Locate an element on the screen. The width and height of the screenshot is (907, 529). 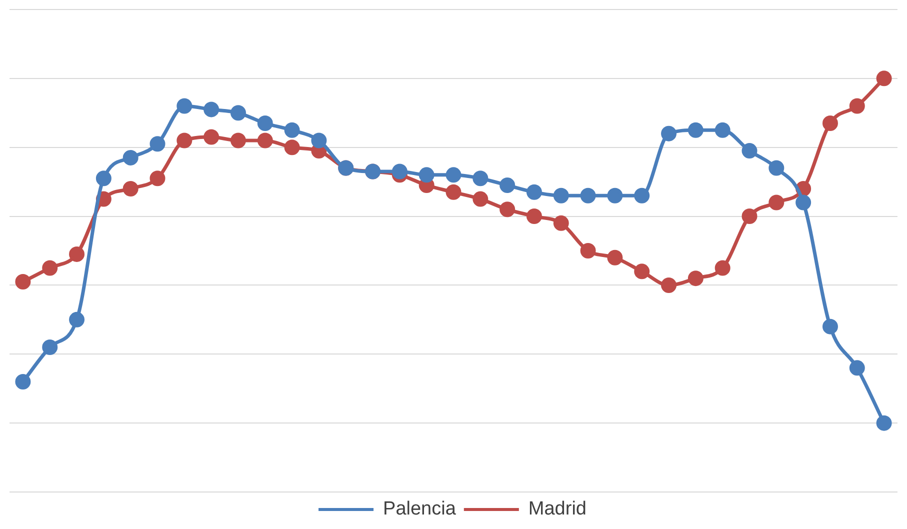
legend-label: Madrid is located at coordinates (557, 509).